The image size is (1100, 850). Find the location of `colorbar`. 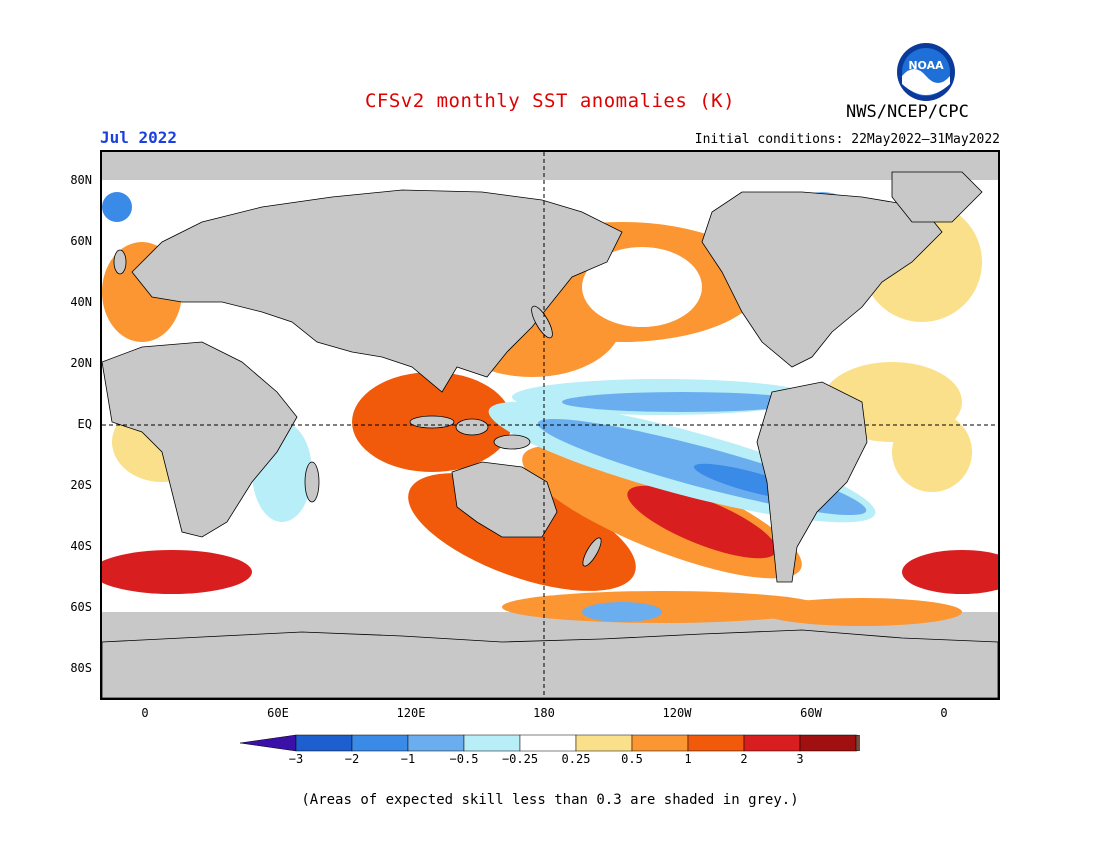

colorbar is located at coordinates (576, 743).